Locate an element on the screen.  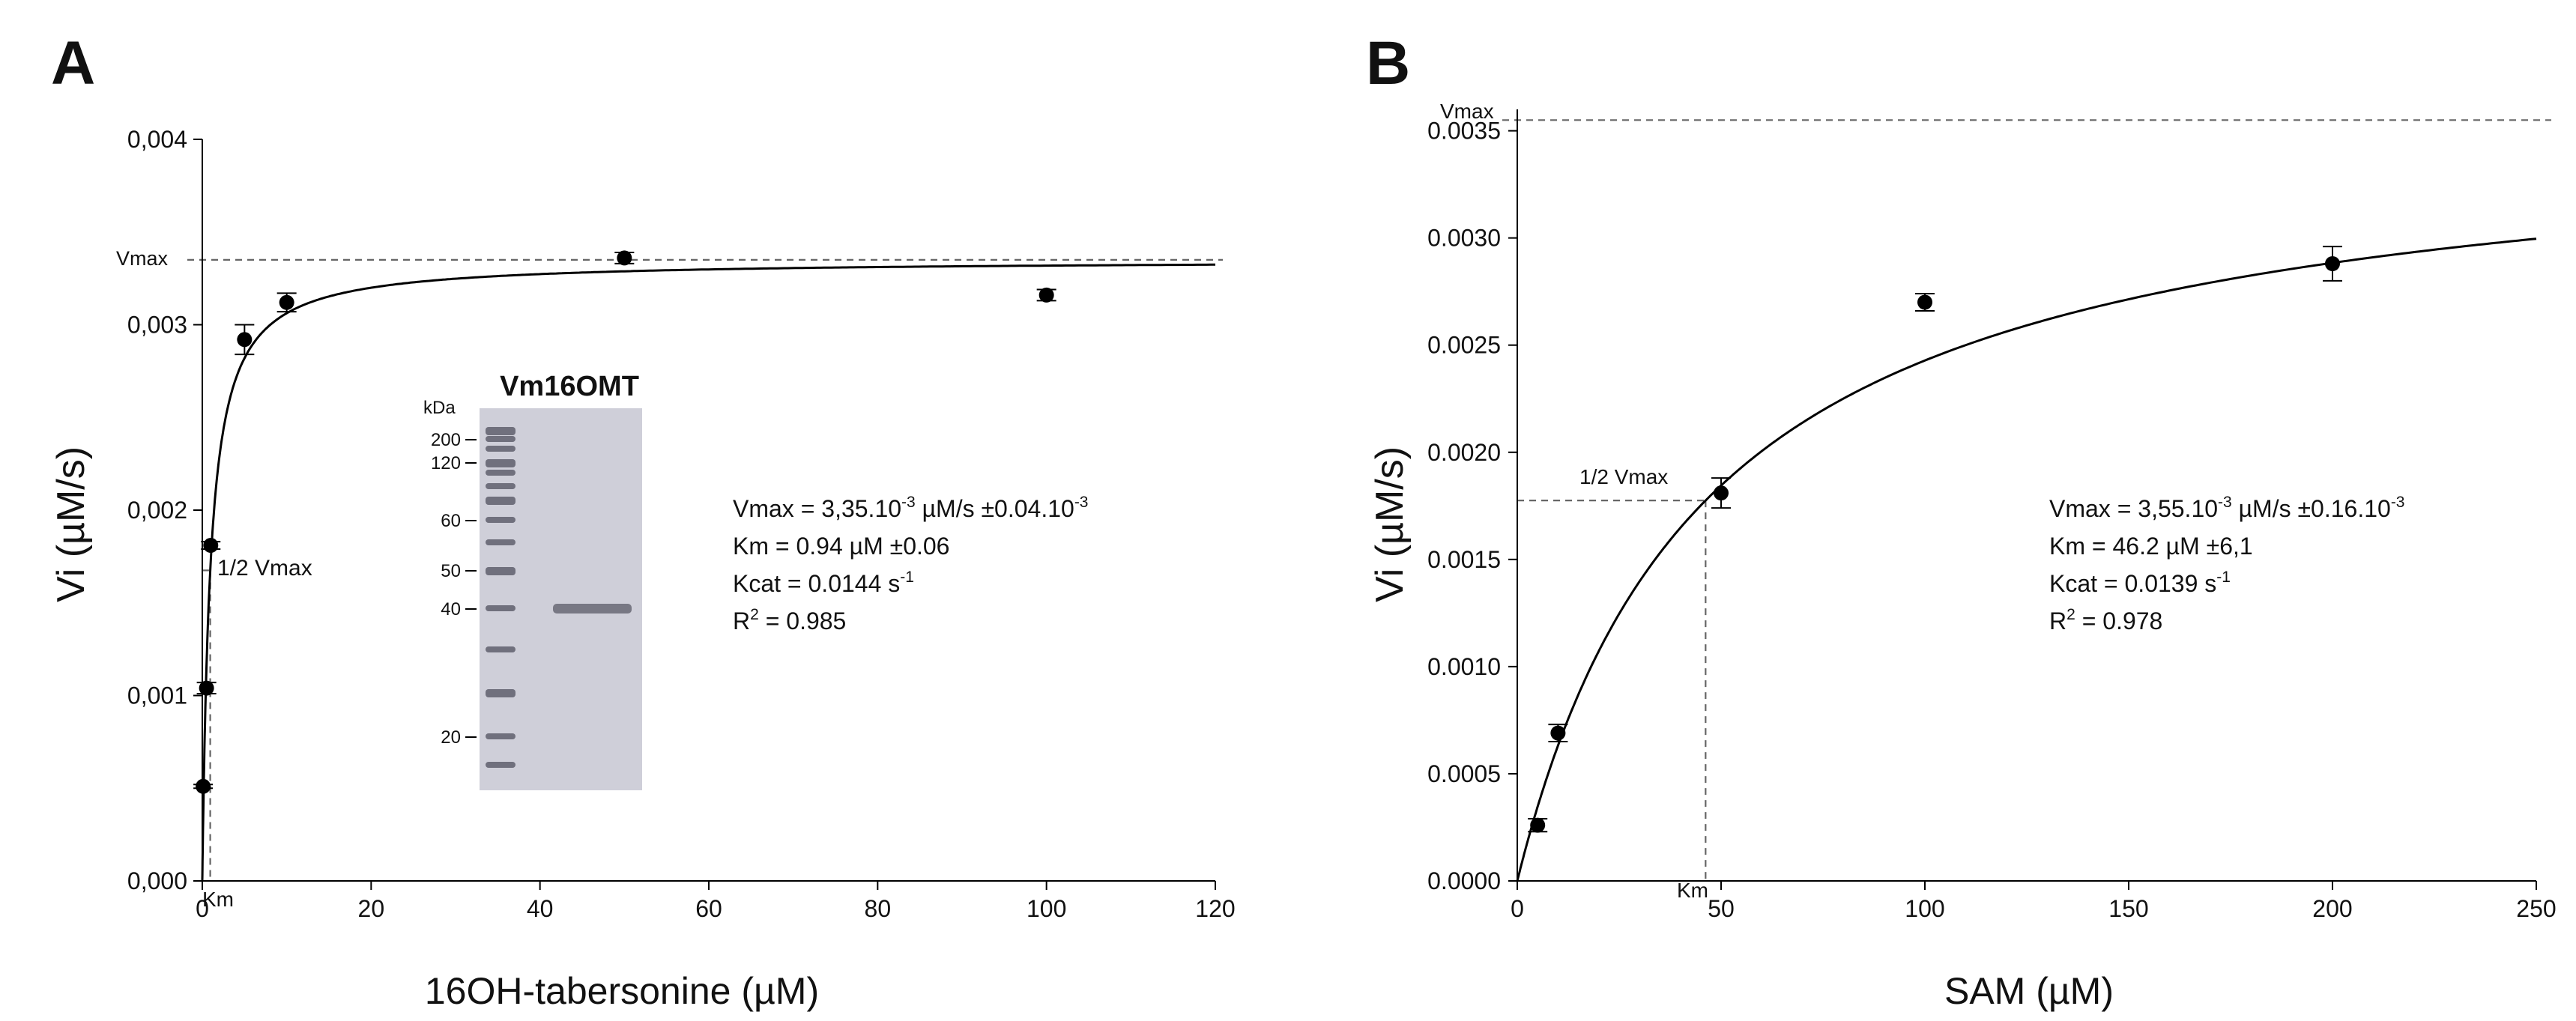
y-tick-label: 0.0030 is located at coordinates (1464, 239).